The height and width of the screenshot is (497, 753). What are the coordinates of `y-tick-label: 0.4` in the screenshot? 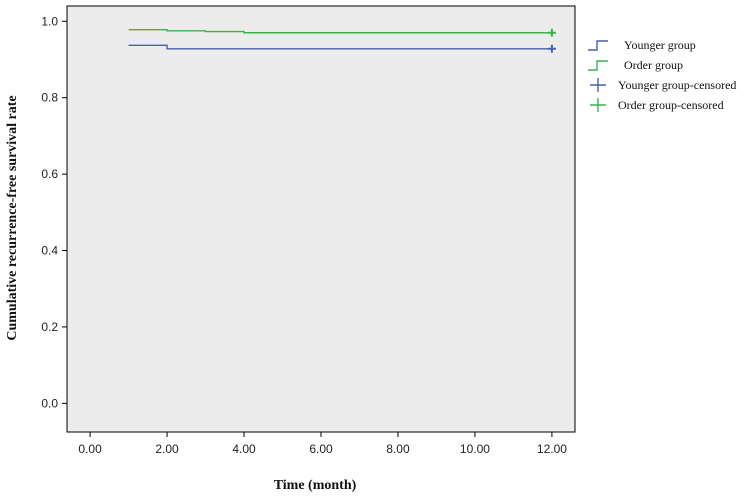 It's located at (49, 251).